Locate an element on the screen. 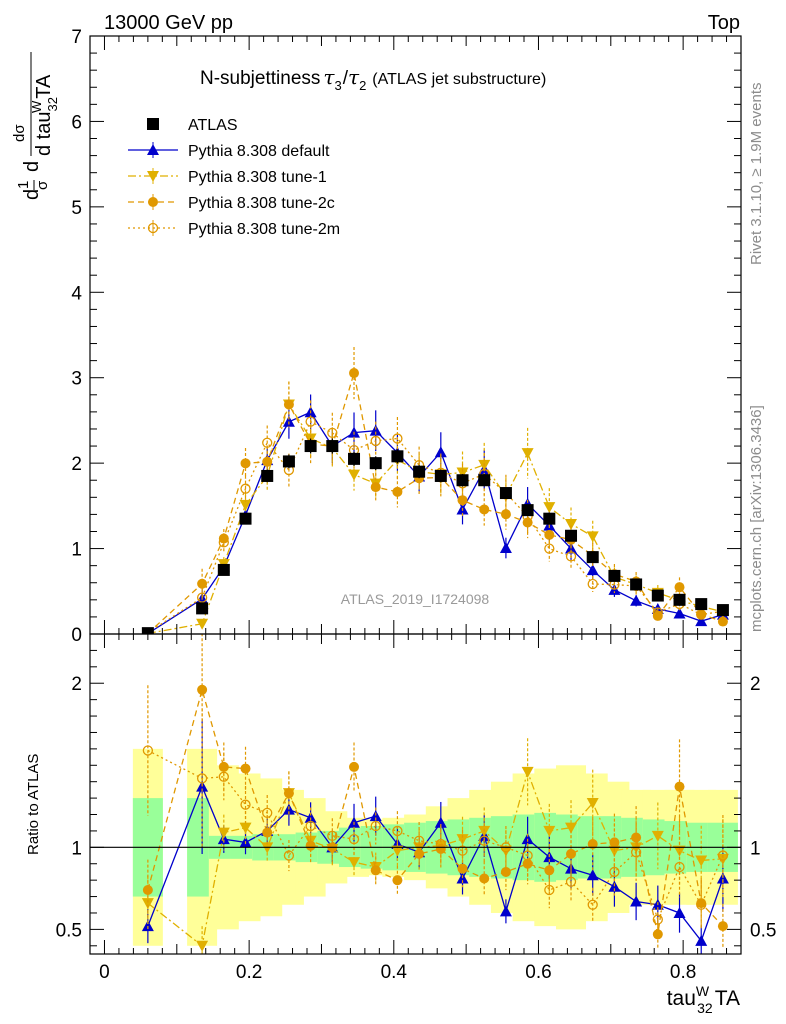  analysis-watermark: ATLAS_2019_I1724098 is located at coordinates (415, 599).